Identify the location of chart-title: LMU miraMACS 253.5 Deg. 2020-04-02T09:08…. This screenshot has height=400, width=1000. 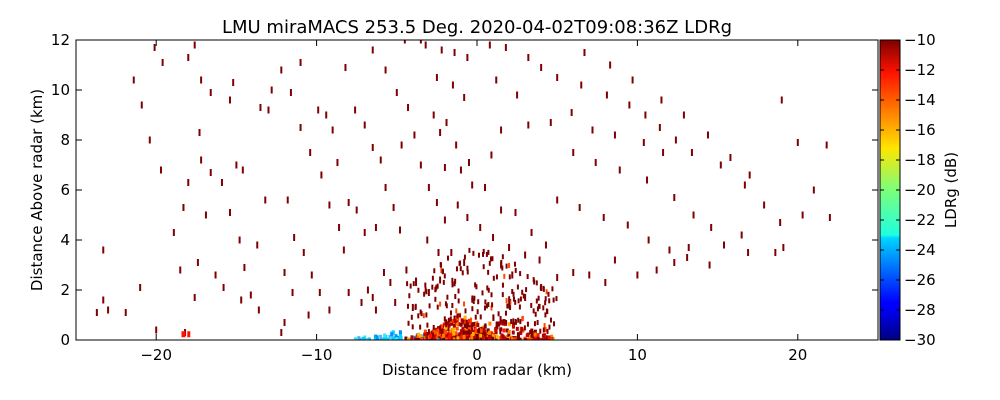
(477, 27).